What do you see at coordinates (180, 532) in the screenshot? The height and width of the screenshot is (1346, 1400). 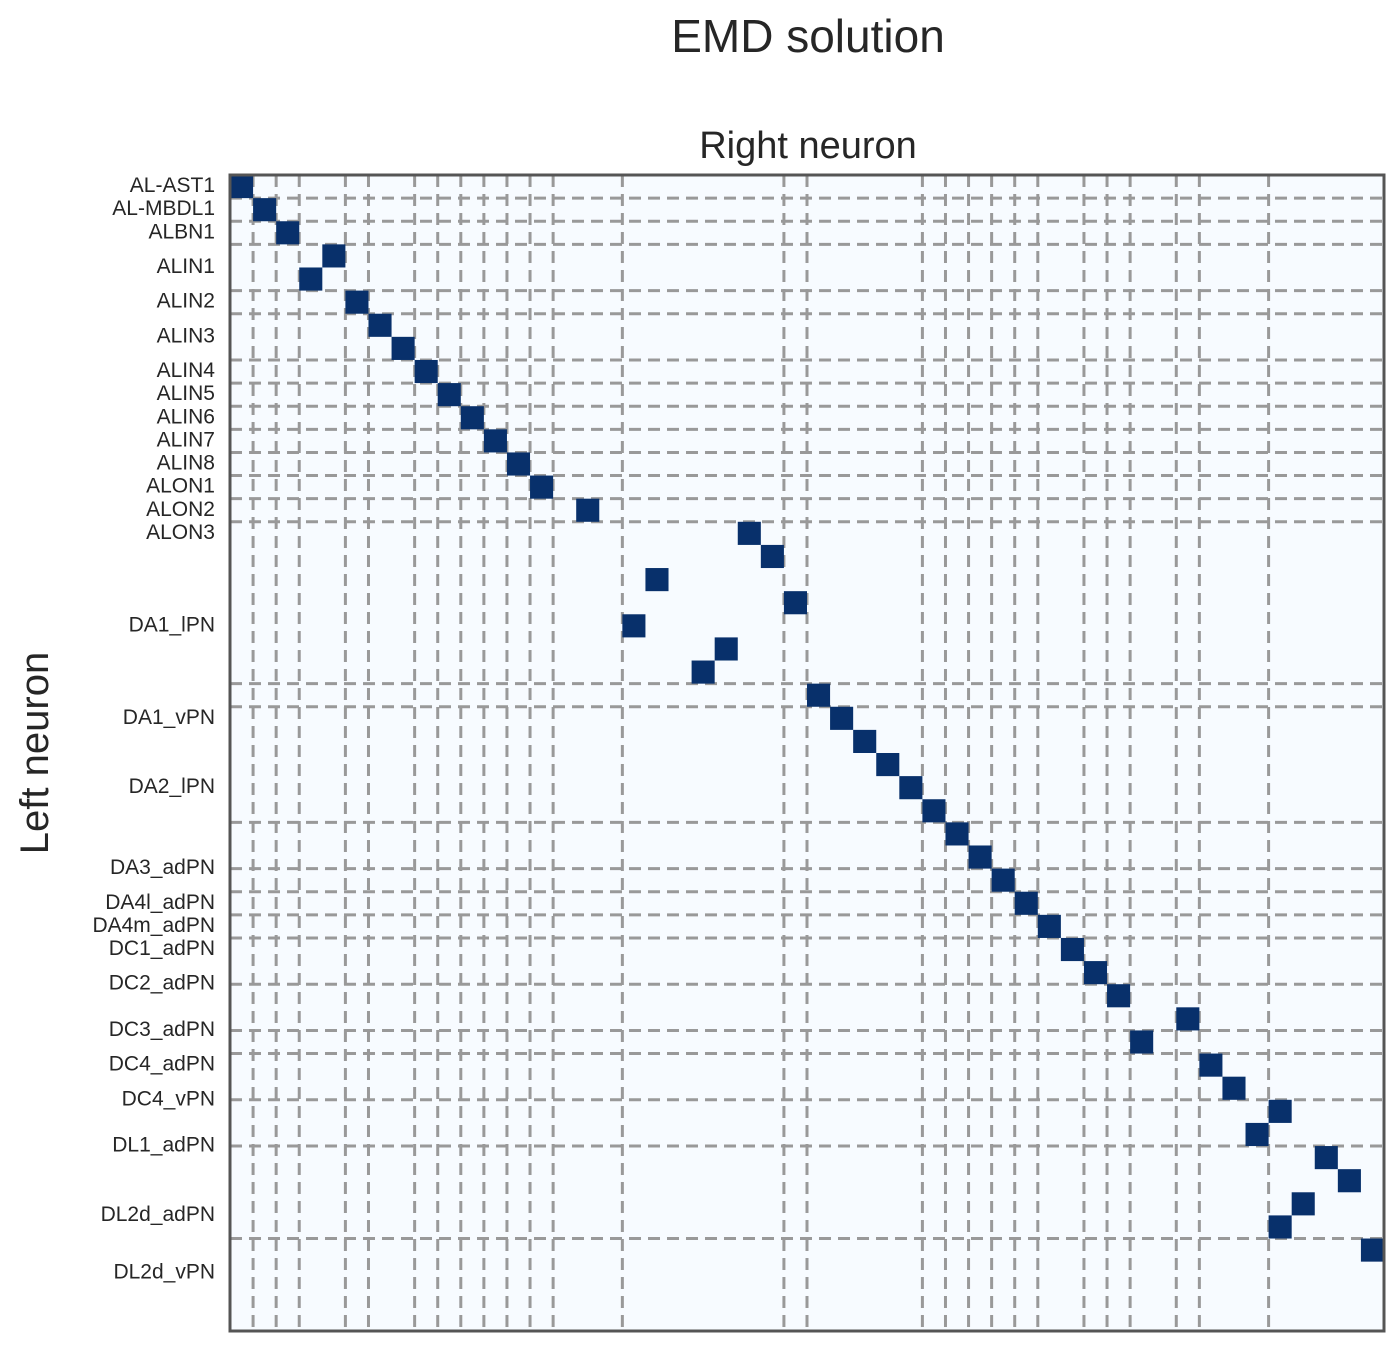 I see `y-tick-label-13: ALON3` at bounding box center [180, 532].